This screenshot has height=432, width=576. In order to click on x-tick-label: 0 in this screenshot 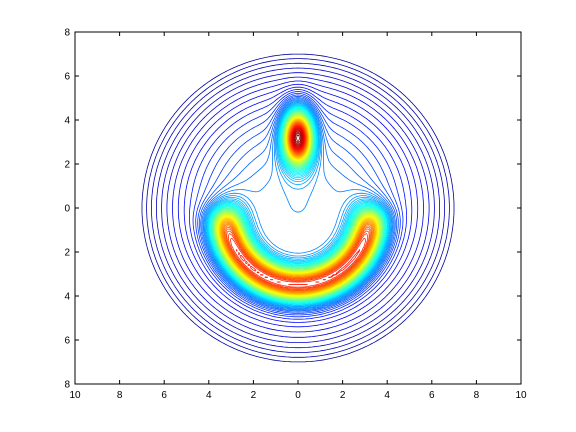, I will do `click(298, 395)`.